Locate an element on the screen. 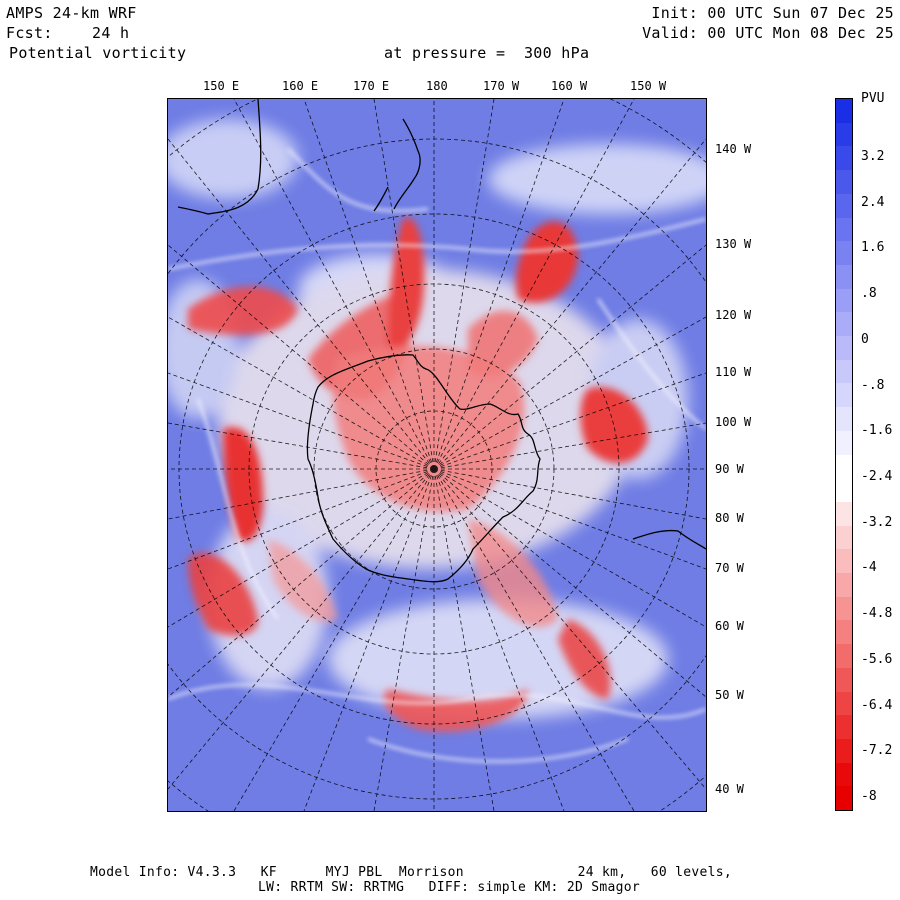 The height and width of the screenshot is (900, 900). antarctica-coastline is located at coordinates (423, 468).